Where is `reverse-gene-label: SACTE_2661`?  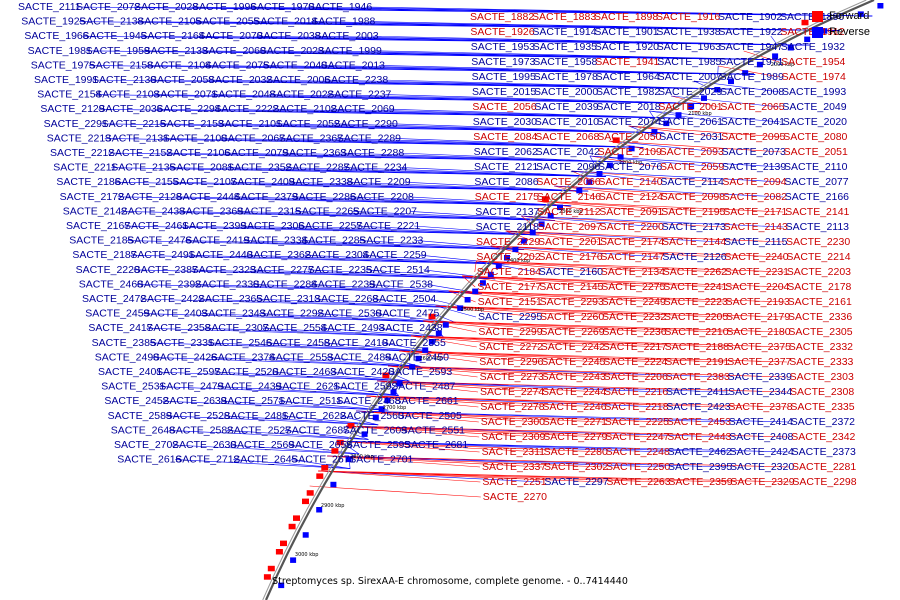
reverse-gene-label: SACTE_2661 is located at coordinates (426, 401).